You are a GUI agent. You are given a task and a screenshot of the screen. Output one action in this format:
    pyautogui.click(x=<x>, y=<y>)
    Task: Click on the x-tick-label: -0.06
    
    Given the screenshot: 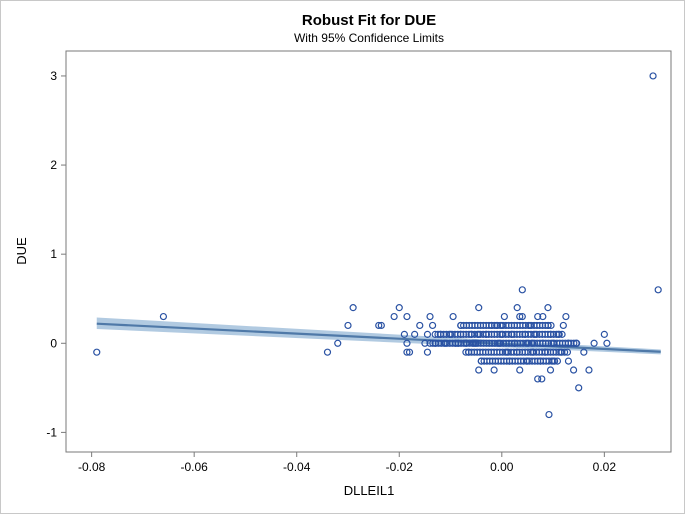 What is the action you would take?
    pyautogui.click(x=194, y=467)
    